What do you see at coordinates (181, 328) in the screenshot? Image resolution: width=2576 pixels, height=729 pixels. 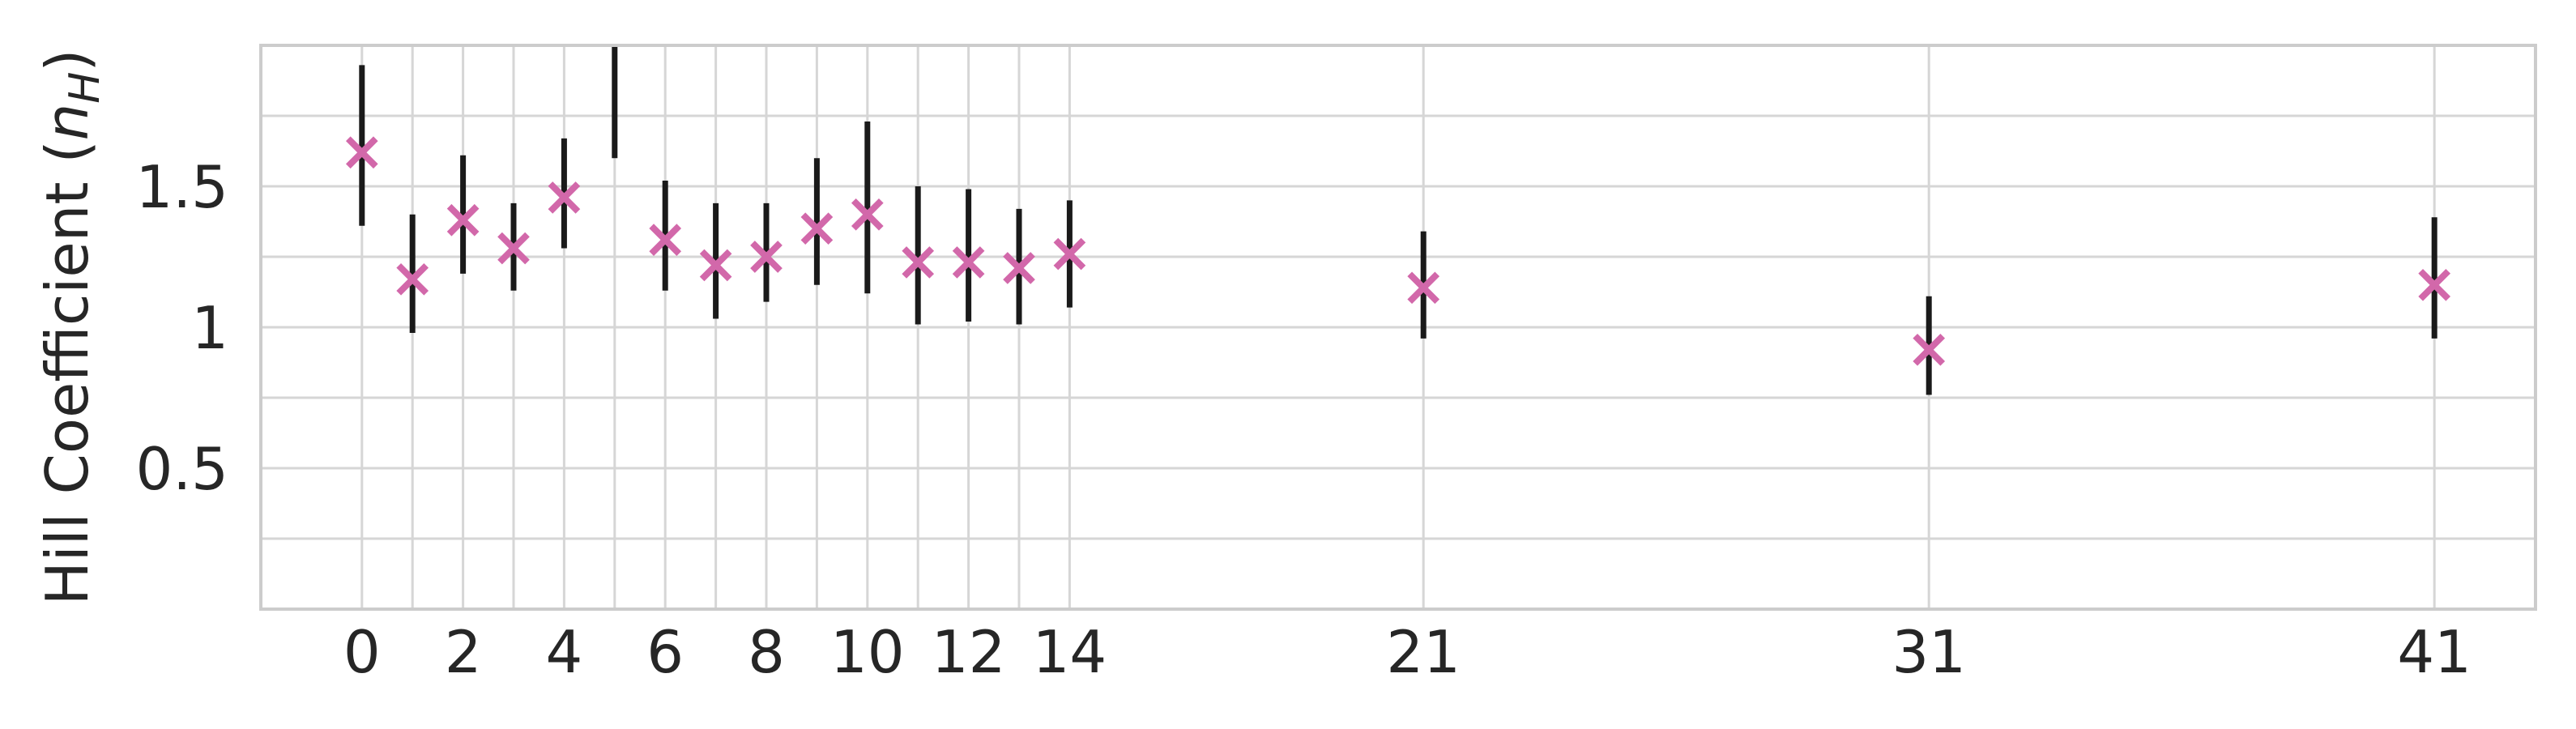 I see `y-tick-labels: 0.5 1 1.5` at bounding box center [181, 328].